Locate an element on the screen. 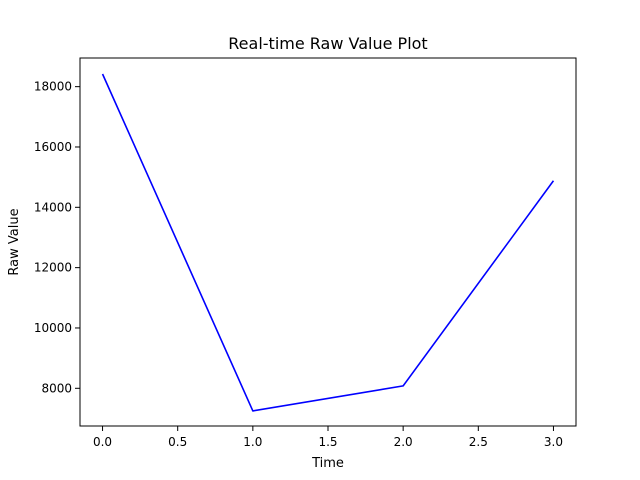 This screenshot has height=480, width=640. y-tick-label: 8000 is located at coordinates (56, 388).